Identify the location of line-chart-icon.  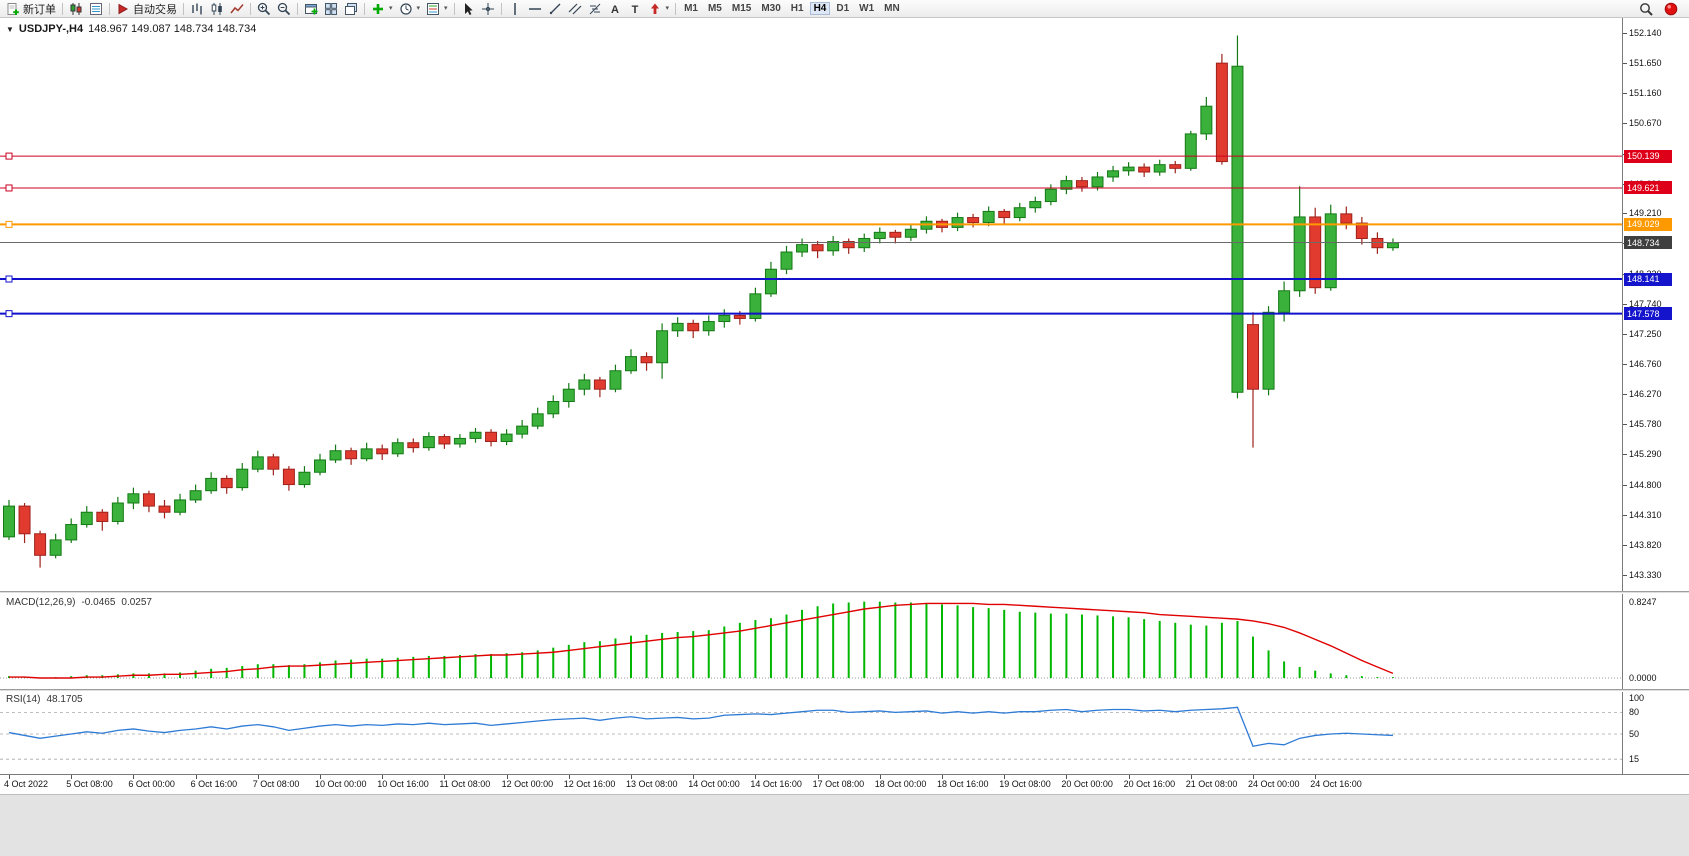
(237, 9).